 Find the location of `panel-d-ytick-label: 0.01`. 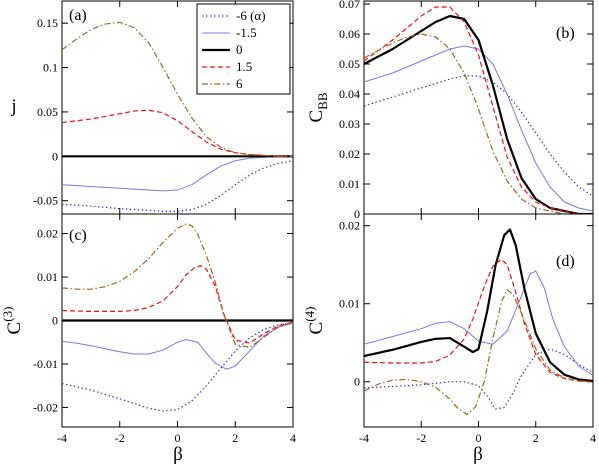

panel-d-ytick-label: 0.01 is located at coordinates (349, 304).